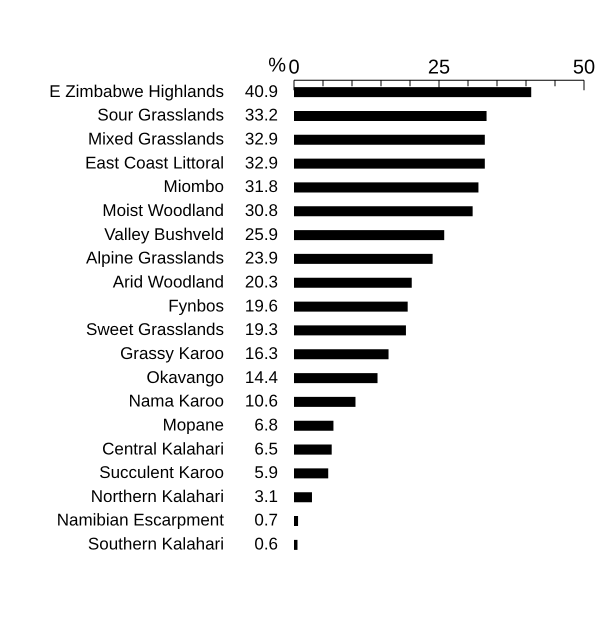 Image resolution: width=614 pixels, height=637 pixels. What do you see at coordinates (261, 115) in the screenshot?
I see `data-label: 33.2` at bounding box center [261, 115].